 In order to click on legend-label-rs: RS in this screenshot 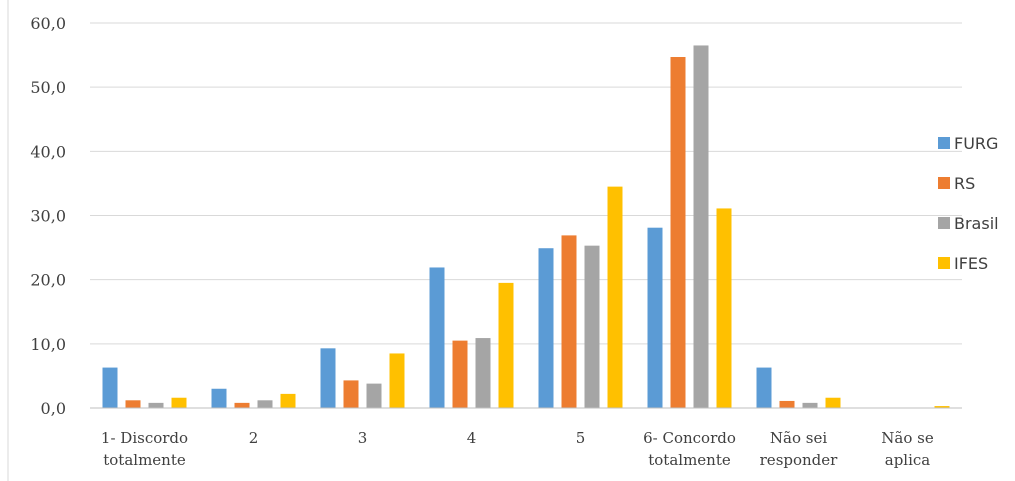, I will do `click(964, 183)`.